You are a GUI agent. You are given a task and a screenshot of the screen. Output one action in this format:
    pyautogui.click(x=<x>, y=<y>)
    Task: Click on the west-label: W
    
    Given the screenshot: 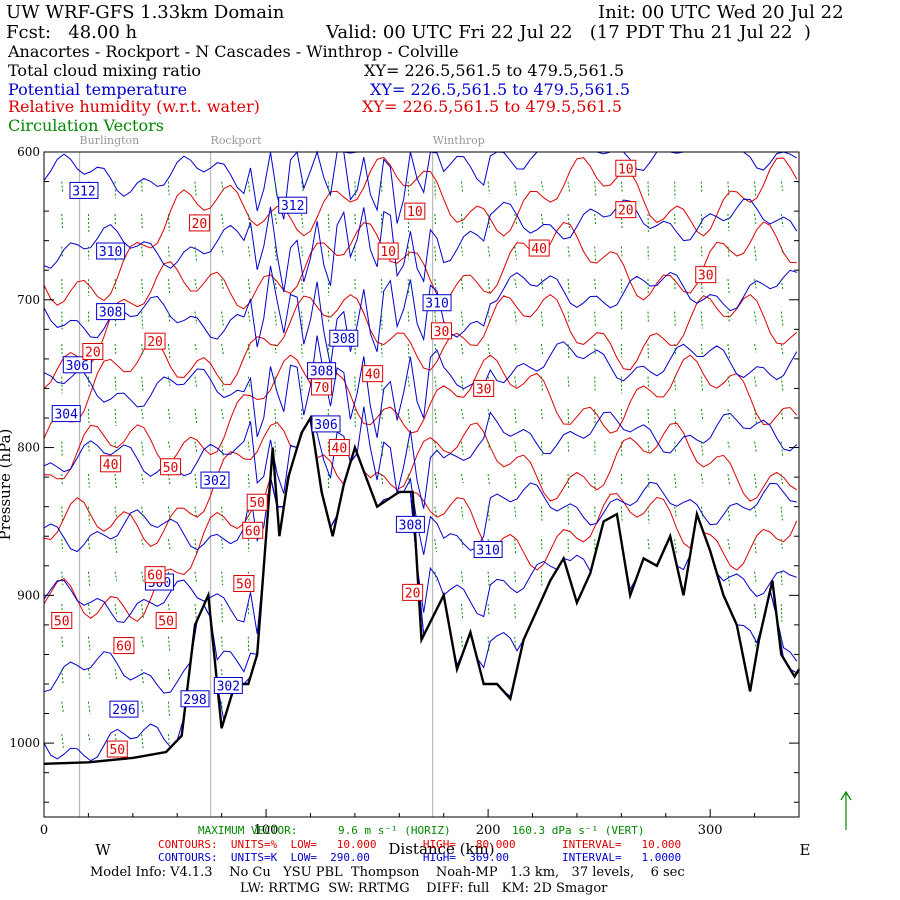 What is the action you would take?
    pyautogui.click(x=103, y=850)
    